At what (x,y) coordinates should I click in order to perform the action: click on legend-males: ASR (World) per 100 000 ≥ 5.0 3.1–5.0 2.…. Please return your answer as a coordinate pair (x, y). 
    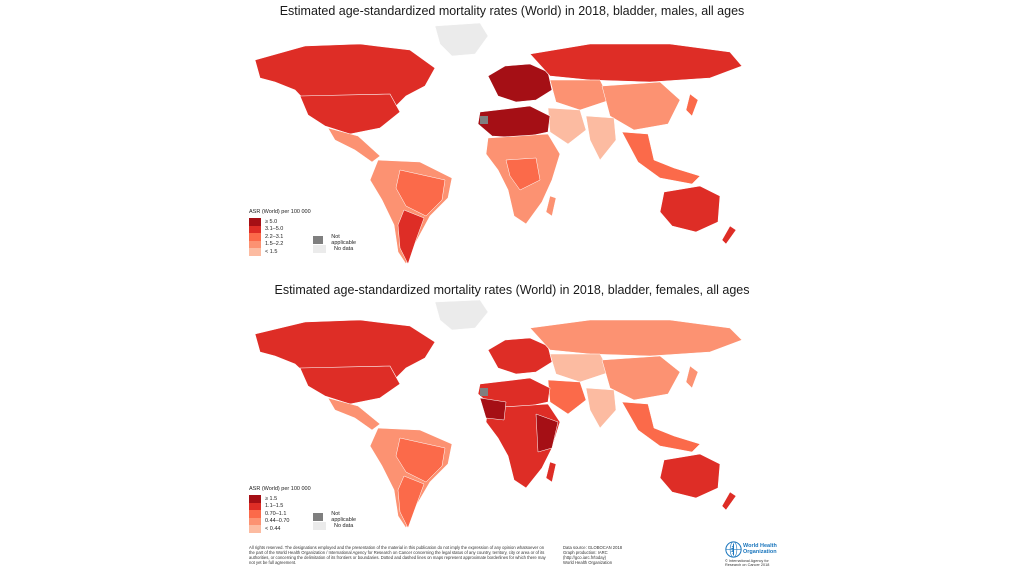
    Looking at the image, I should click on (302, 232).